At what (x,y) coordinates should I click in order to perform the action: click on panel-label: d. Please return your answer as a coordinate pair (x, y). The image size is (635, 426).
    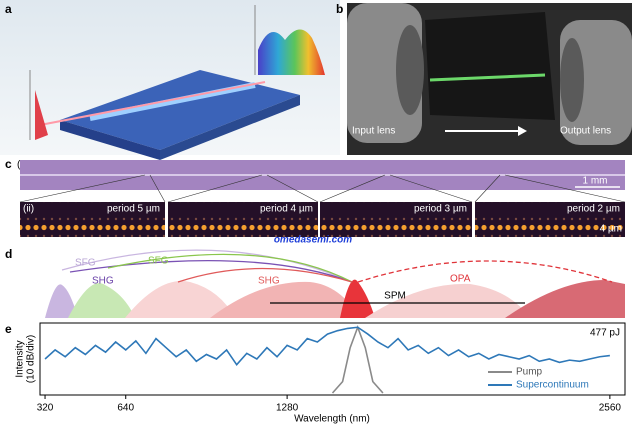
    Looking at the image, I should click on (8, 254).